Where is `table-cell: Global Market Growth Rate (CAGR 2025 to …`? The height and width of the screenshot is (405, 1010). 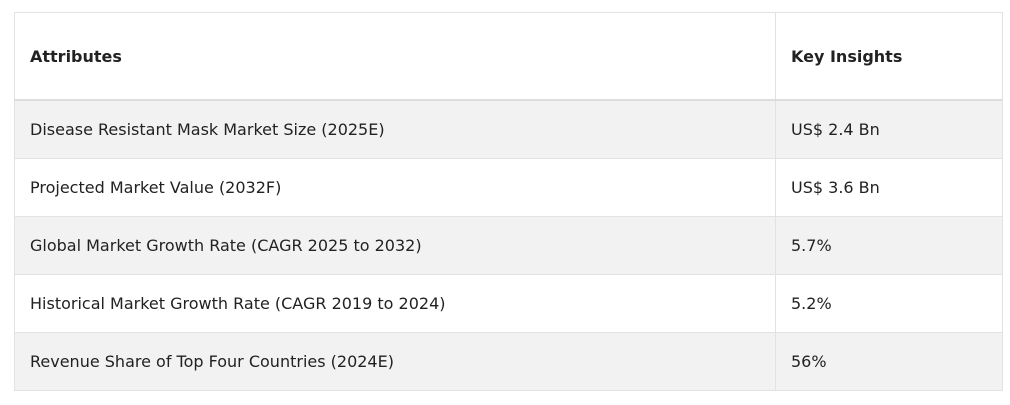 table-cell: Global Market Growth Rate (CAGR 2025 to … is located at coordinates (395, 245).